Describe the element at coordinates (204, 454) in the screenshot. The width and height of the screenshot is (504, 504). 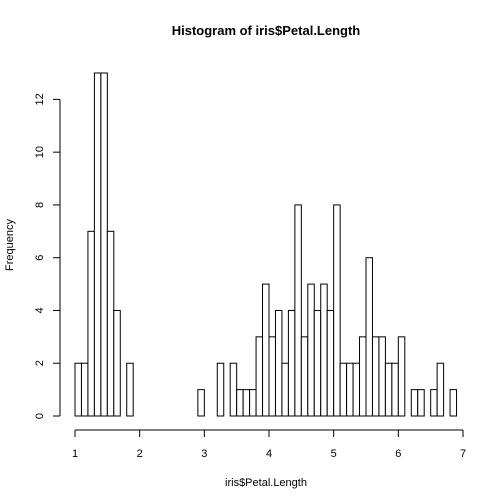
I see `x-tick-label: 3` at that location.